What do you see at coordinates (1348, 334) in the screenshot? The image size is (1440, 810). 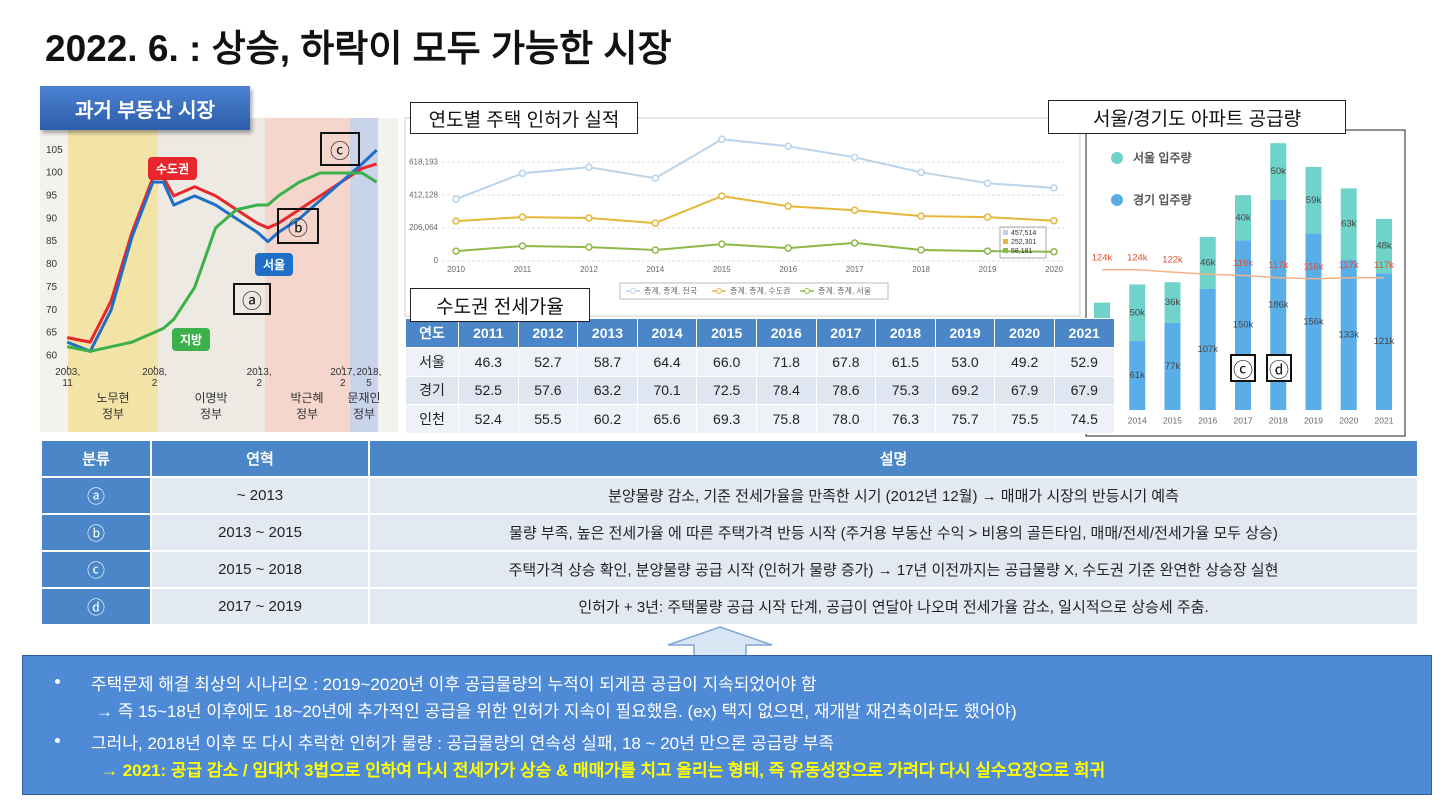 I see `bar-label: 133k` at bounding box center [1348, 334].